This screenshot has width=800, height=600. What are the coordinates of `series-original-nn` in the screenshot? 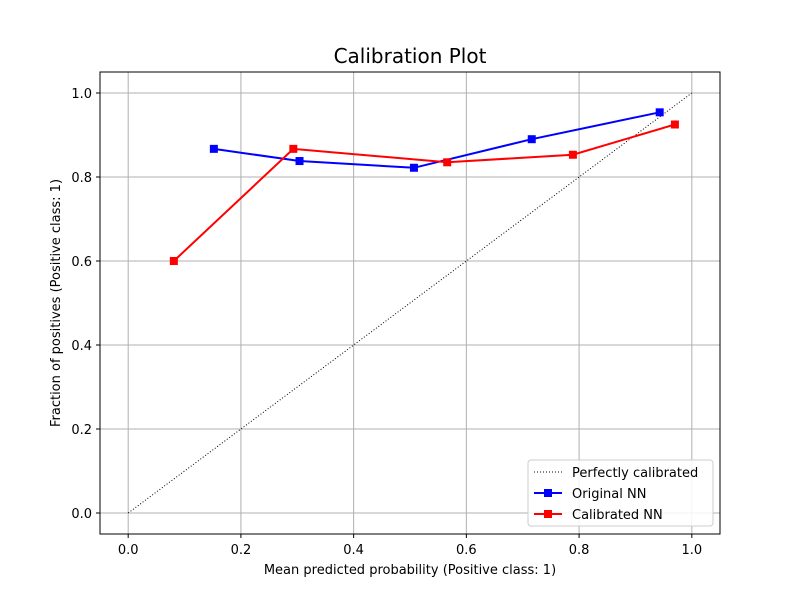 It's located at (436, 140).